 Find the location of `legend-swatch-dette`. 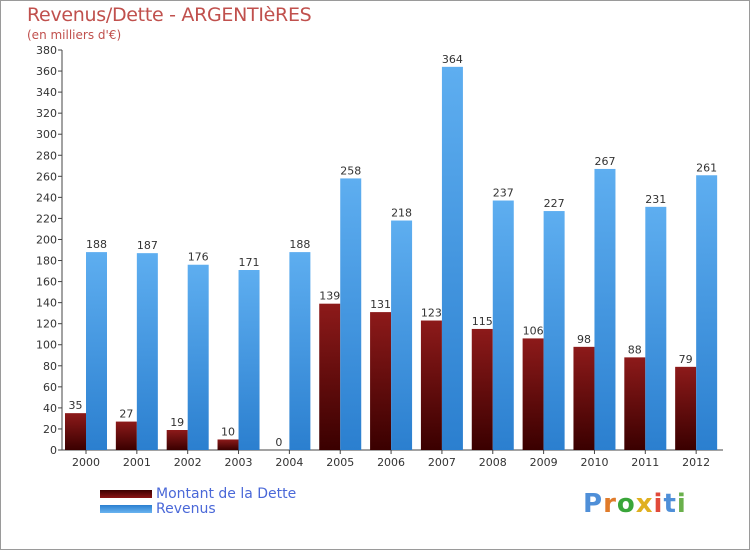

legend-swatch-dette is located at coordinates (126, 494).